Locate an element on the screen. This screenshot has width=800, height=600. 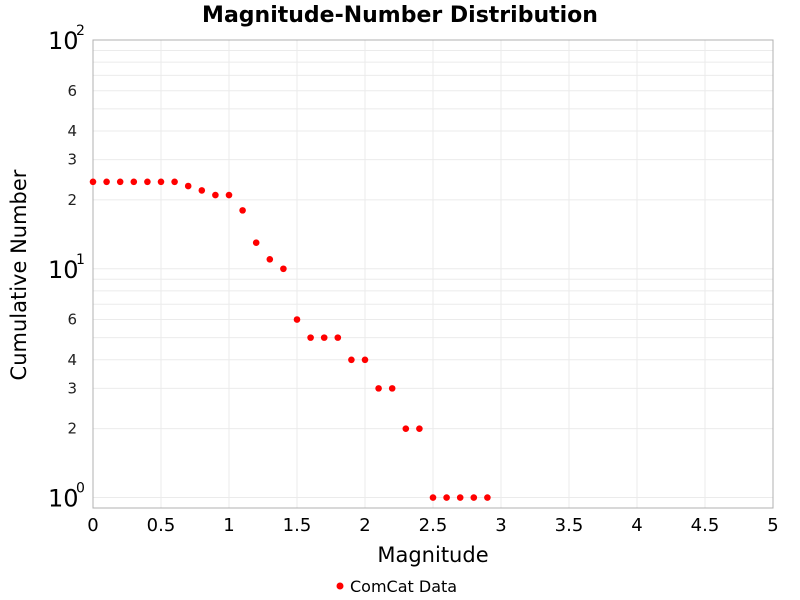
x-axis-ticks: 0 0.5 1 1.5 2 2.5 3 3.5 4 4.5 5 is located at coordinates (432, 525).